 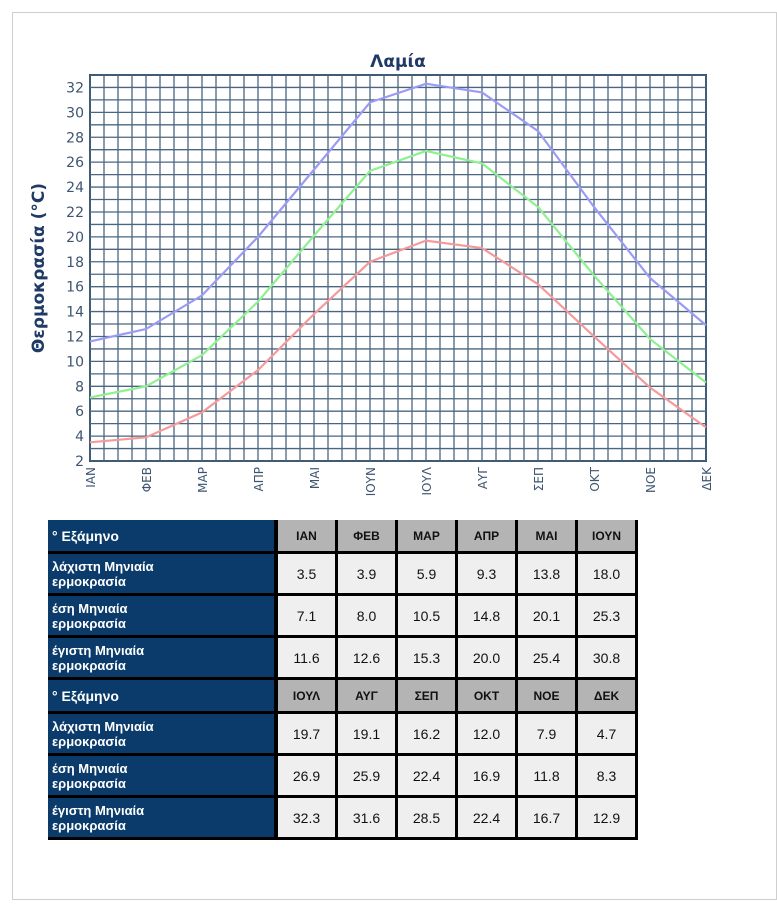 What do you see at coordinates (368, 735) in the screenshot?
I see `table-cell: 19.1` at bounding box center [368, 735].